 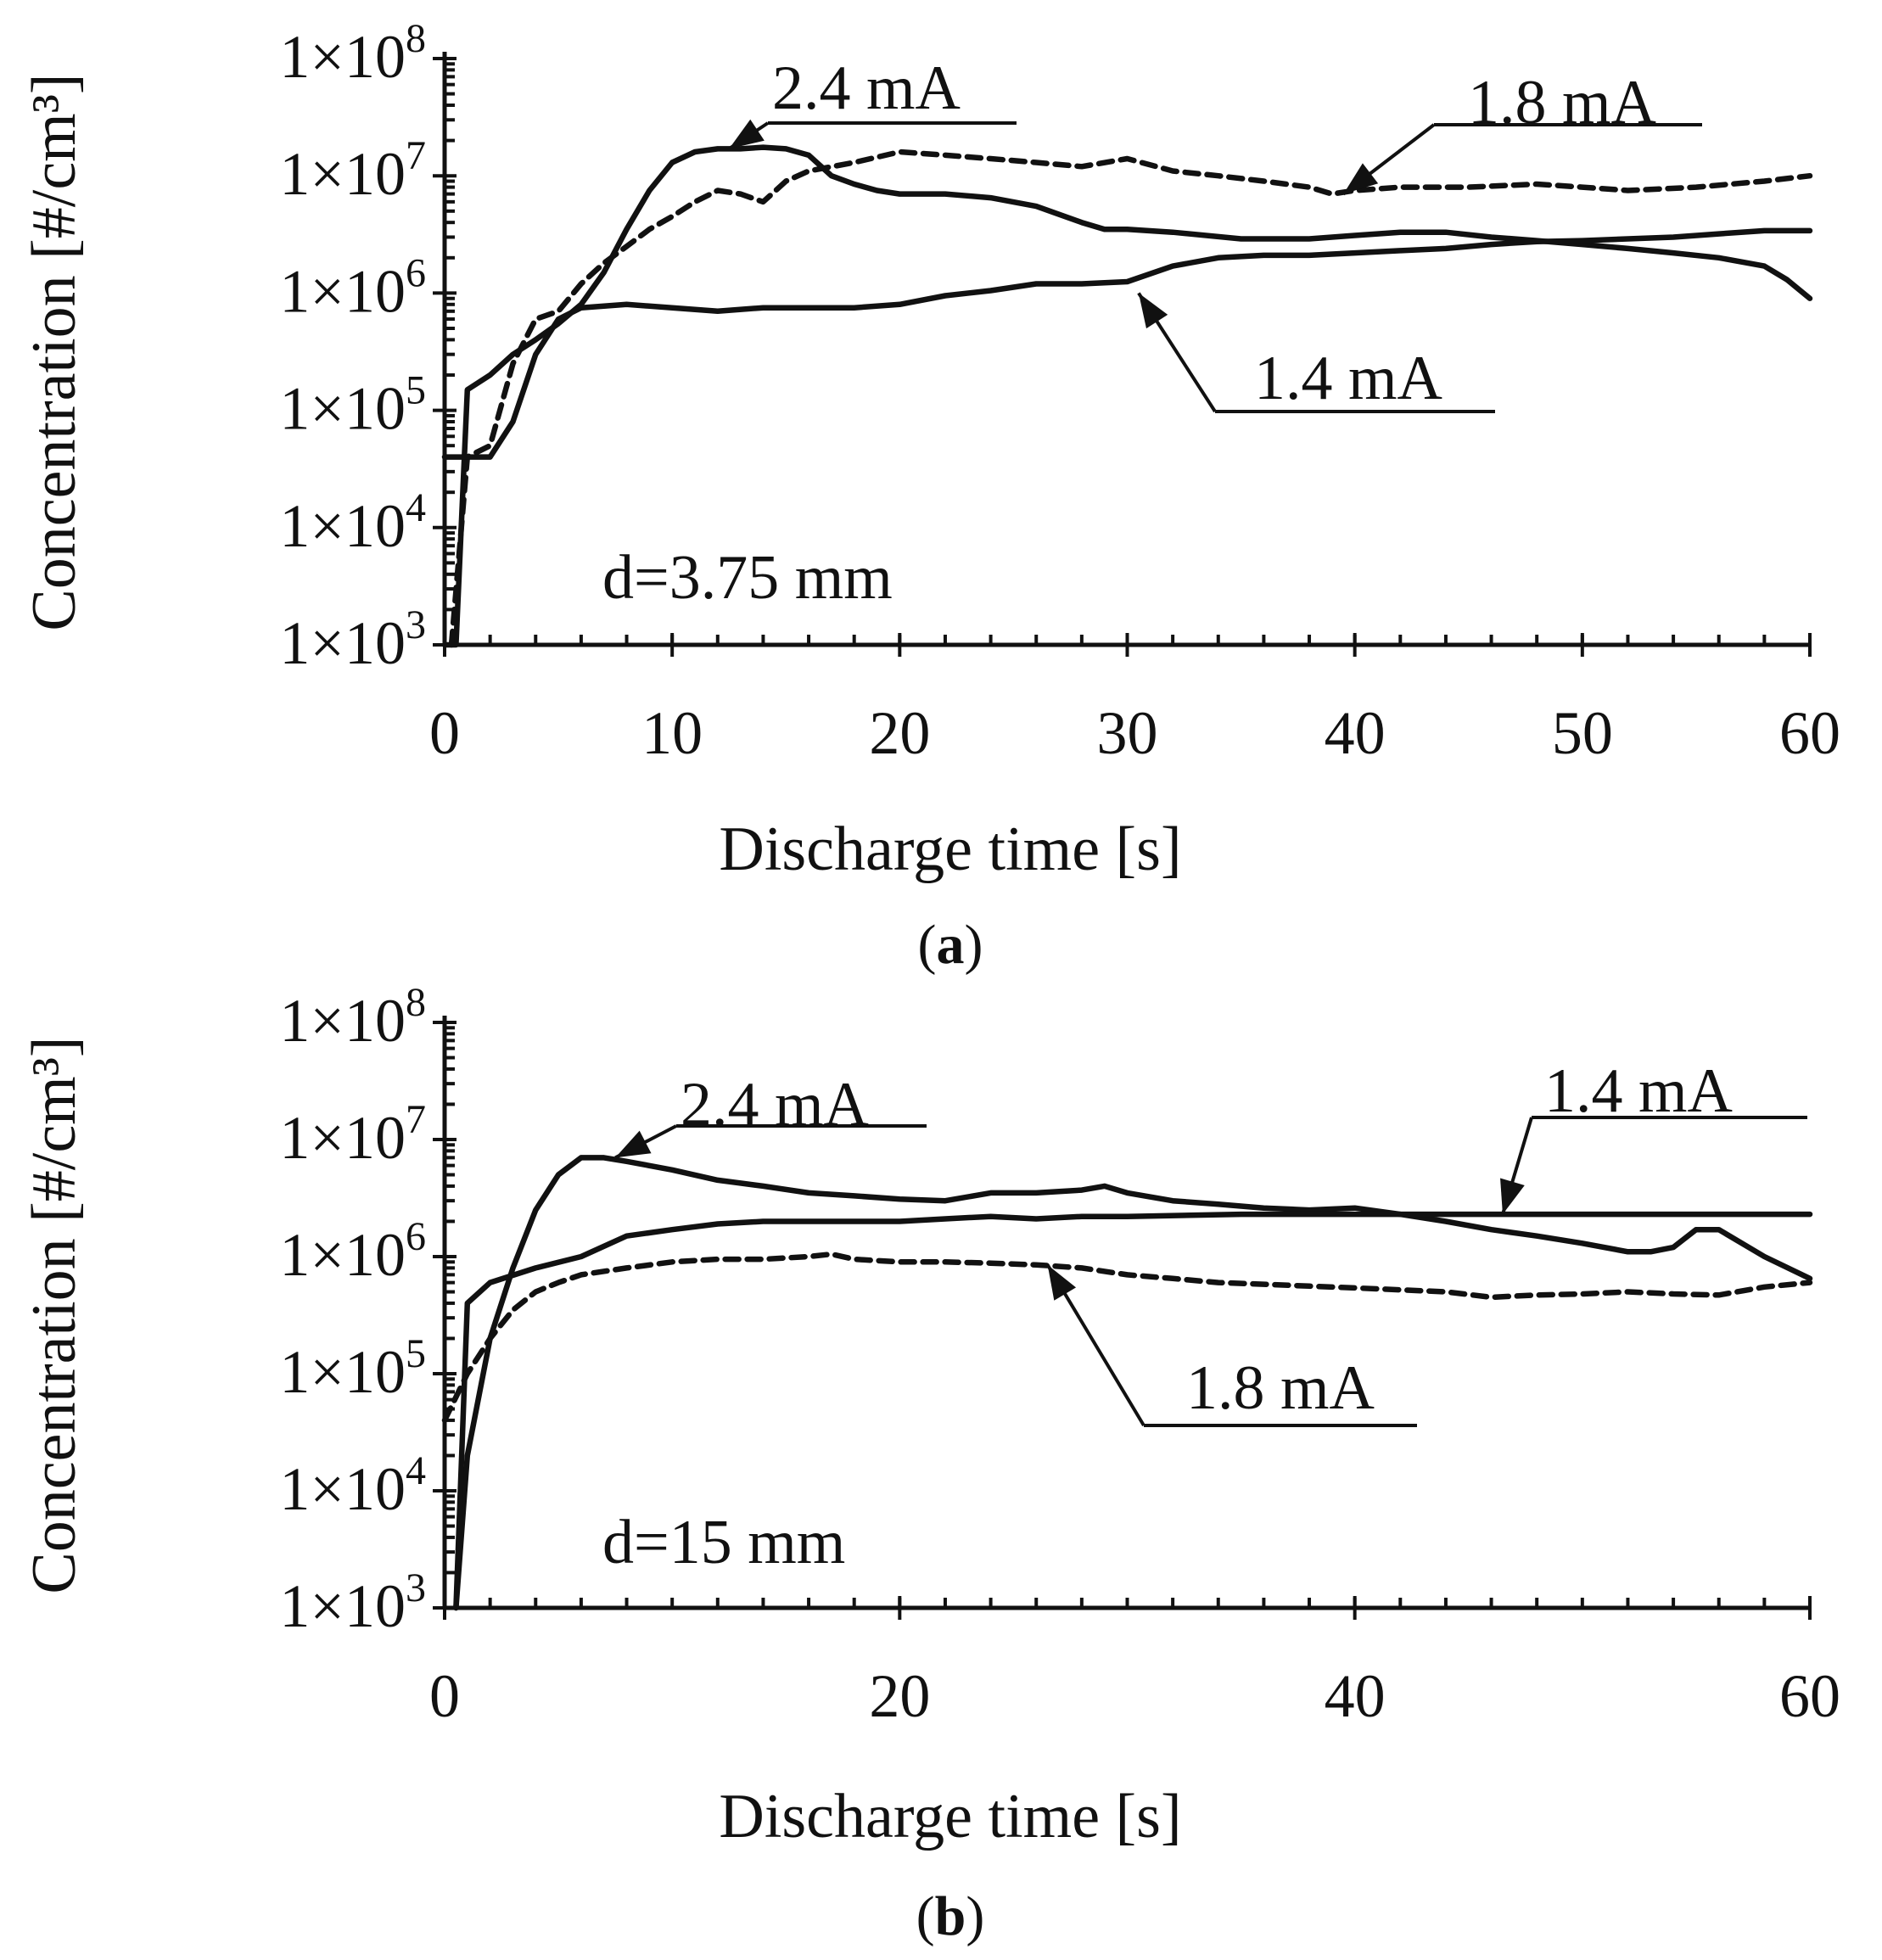 What do you see at coordinates (1127, 733) in the screenshot?
I see `x-tick-label: 30` at bounding box center [1127, 733].